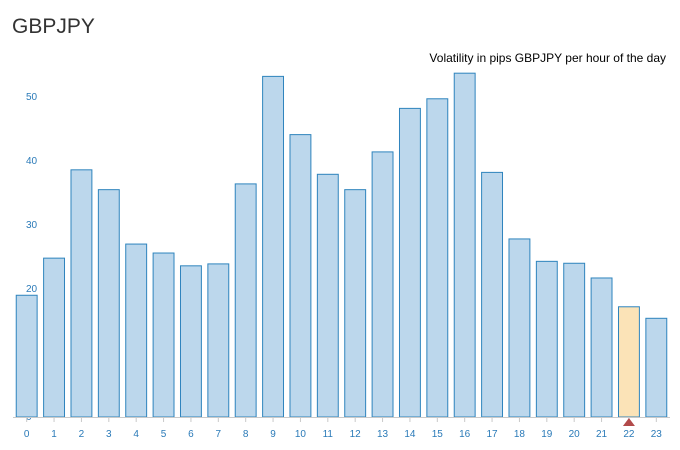  I want to click on page-title: GBPJPY, so click(53, 26).